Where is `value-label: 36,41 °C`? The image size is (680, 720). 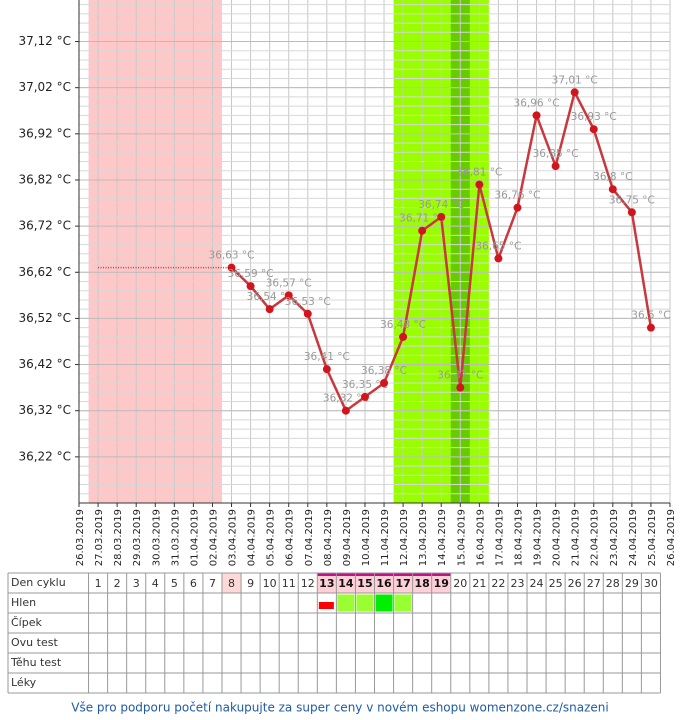 value-label: 36,41 °C is located at coordinates (327, 357).